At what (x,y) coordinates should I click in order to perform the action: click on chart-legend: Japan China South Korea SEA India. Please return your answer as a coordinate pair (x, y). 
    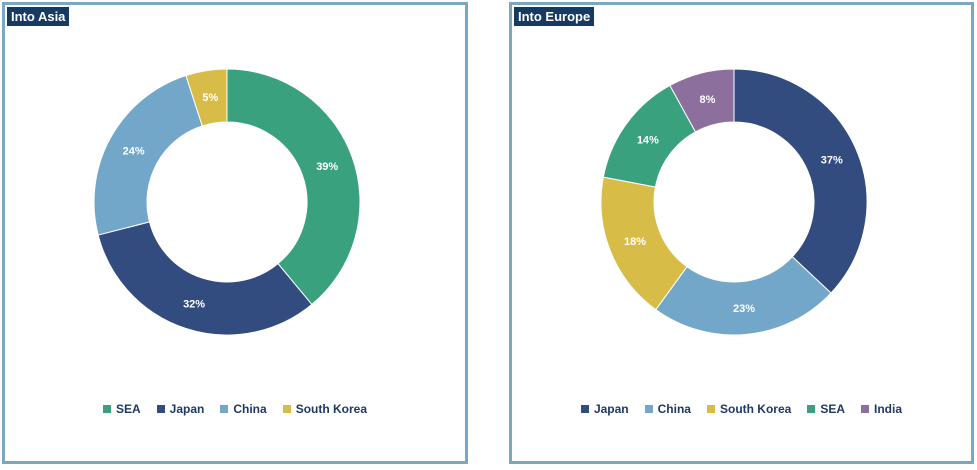
    Looking at the image, I should click on (741, 409).